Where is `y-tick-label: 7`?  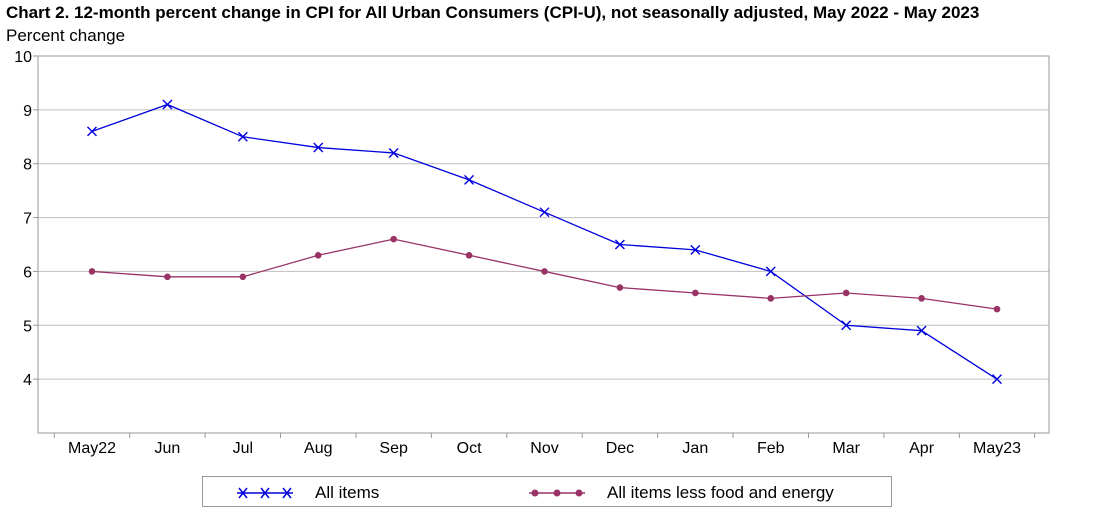 y-tick-label: 7 is located at coordinates (27, 219).